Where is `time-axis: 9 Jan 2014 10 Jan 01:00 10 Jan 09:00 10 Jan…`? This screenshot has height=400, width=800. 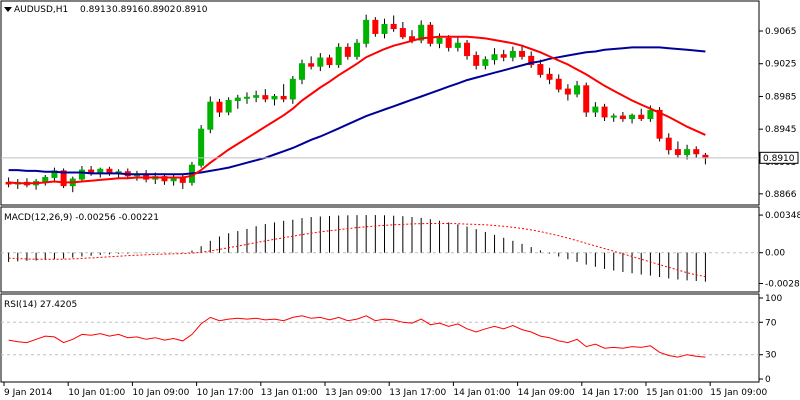 time-axis: 9 Jan 2014 10 Jan 01:00 10 Jan 09:00 10 Jan… is located at coordinates (385, 390).